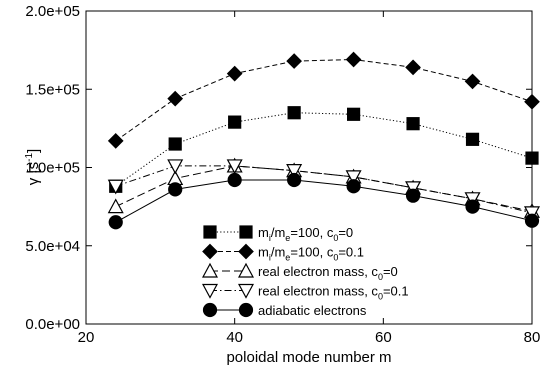  I want to click on legend-label: mi/me=100, c0=0.1, so click(311, 254).